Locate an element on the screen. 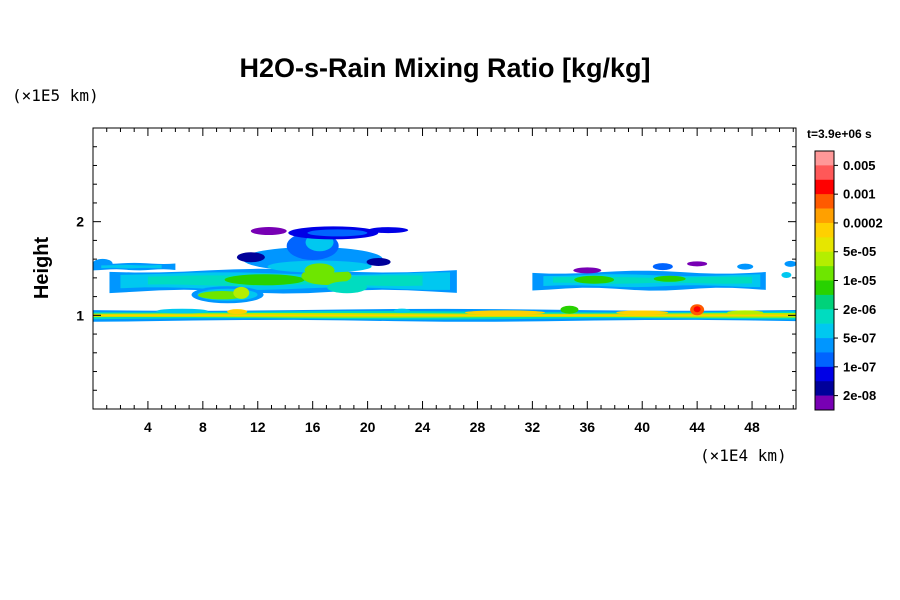  plume-top-core is located at coordinates (337, 233).